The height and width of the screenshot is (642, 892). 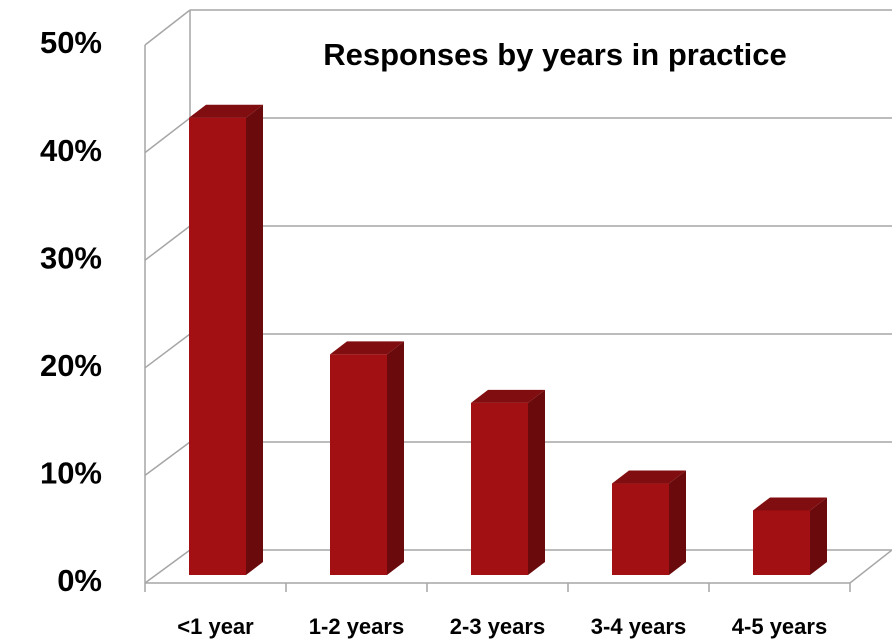 I want to click on y-tick-label: 0%, so click(x=79, y=580).